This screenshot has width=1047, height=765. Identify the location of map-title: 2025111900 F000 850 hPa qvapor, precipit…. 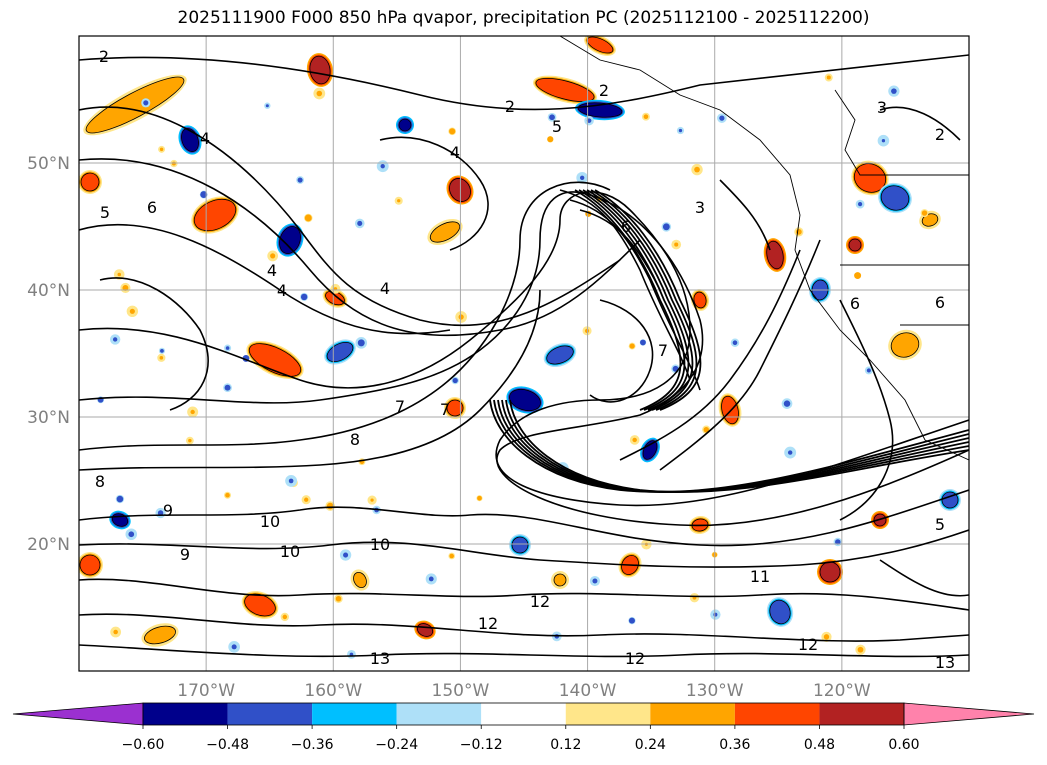
(523, 18).